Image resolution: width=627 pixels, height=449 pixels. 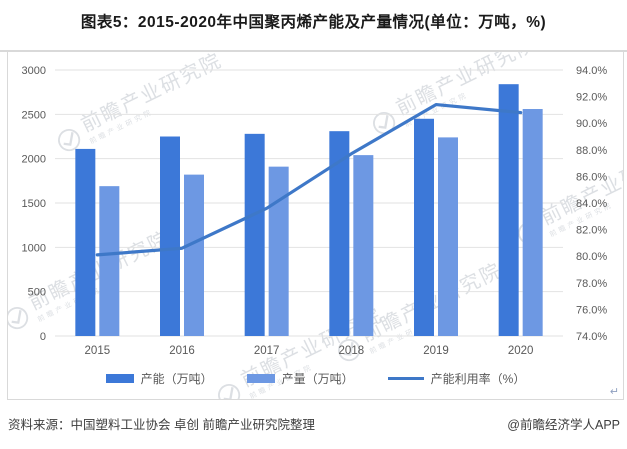 I want to click on right-axis-tick-label: 80.0%, so click(x=591, y=257).